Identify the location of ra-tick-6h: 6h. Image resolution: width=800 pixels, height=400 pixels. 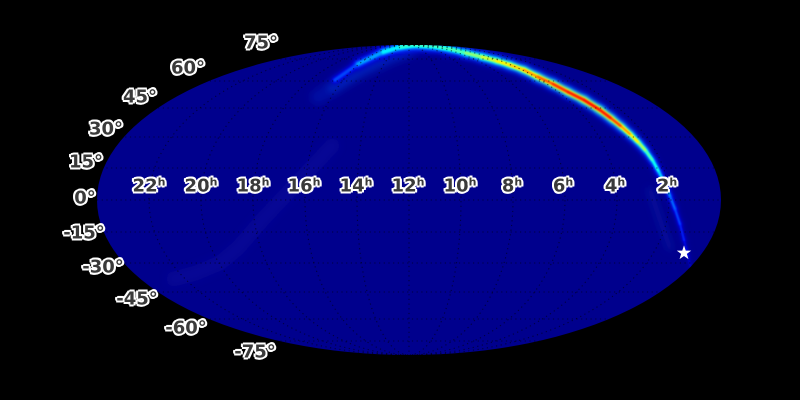
(563, 186).